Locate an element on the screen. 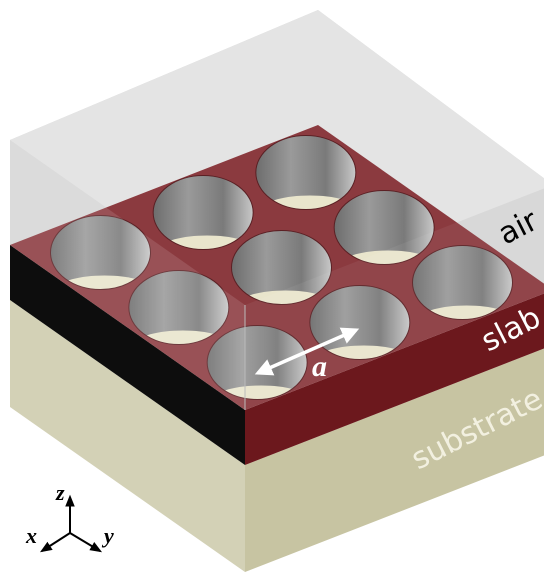  x-axis is located at coordinates (55, 542).